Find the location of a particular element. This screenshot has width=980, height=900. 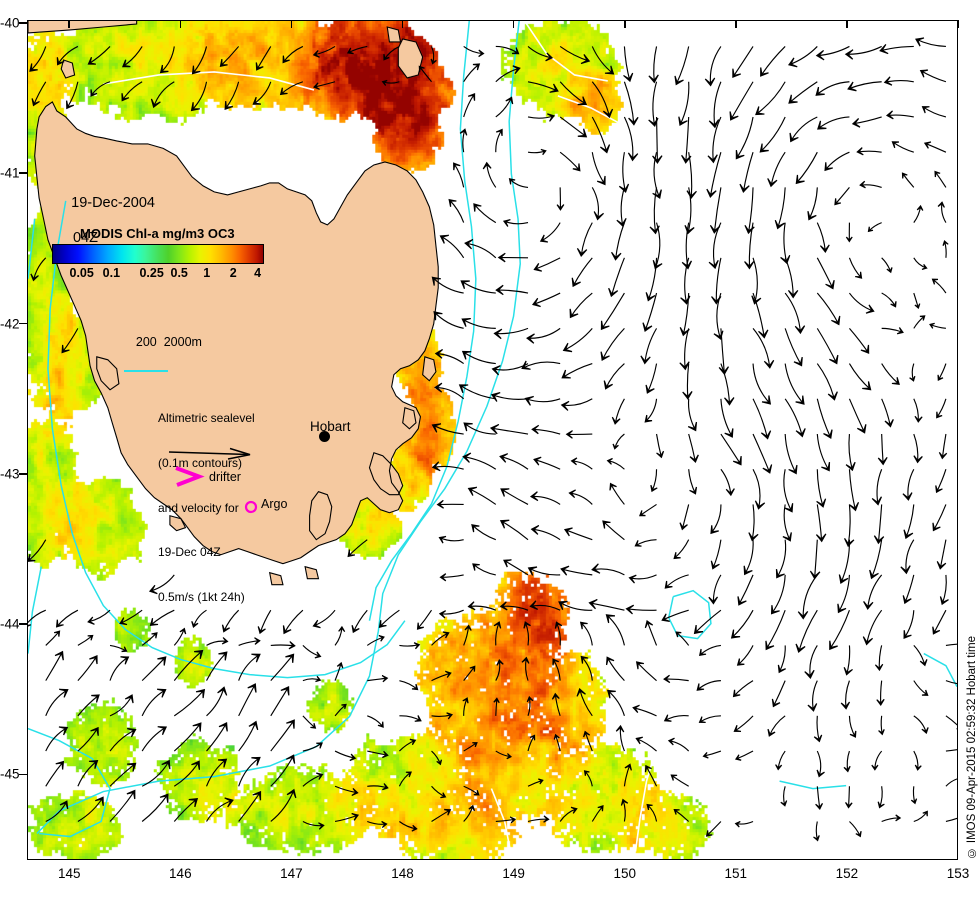

date-stamp-date: 19-Dec-2004 is located at coordinates (113, 202).